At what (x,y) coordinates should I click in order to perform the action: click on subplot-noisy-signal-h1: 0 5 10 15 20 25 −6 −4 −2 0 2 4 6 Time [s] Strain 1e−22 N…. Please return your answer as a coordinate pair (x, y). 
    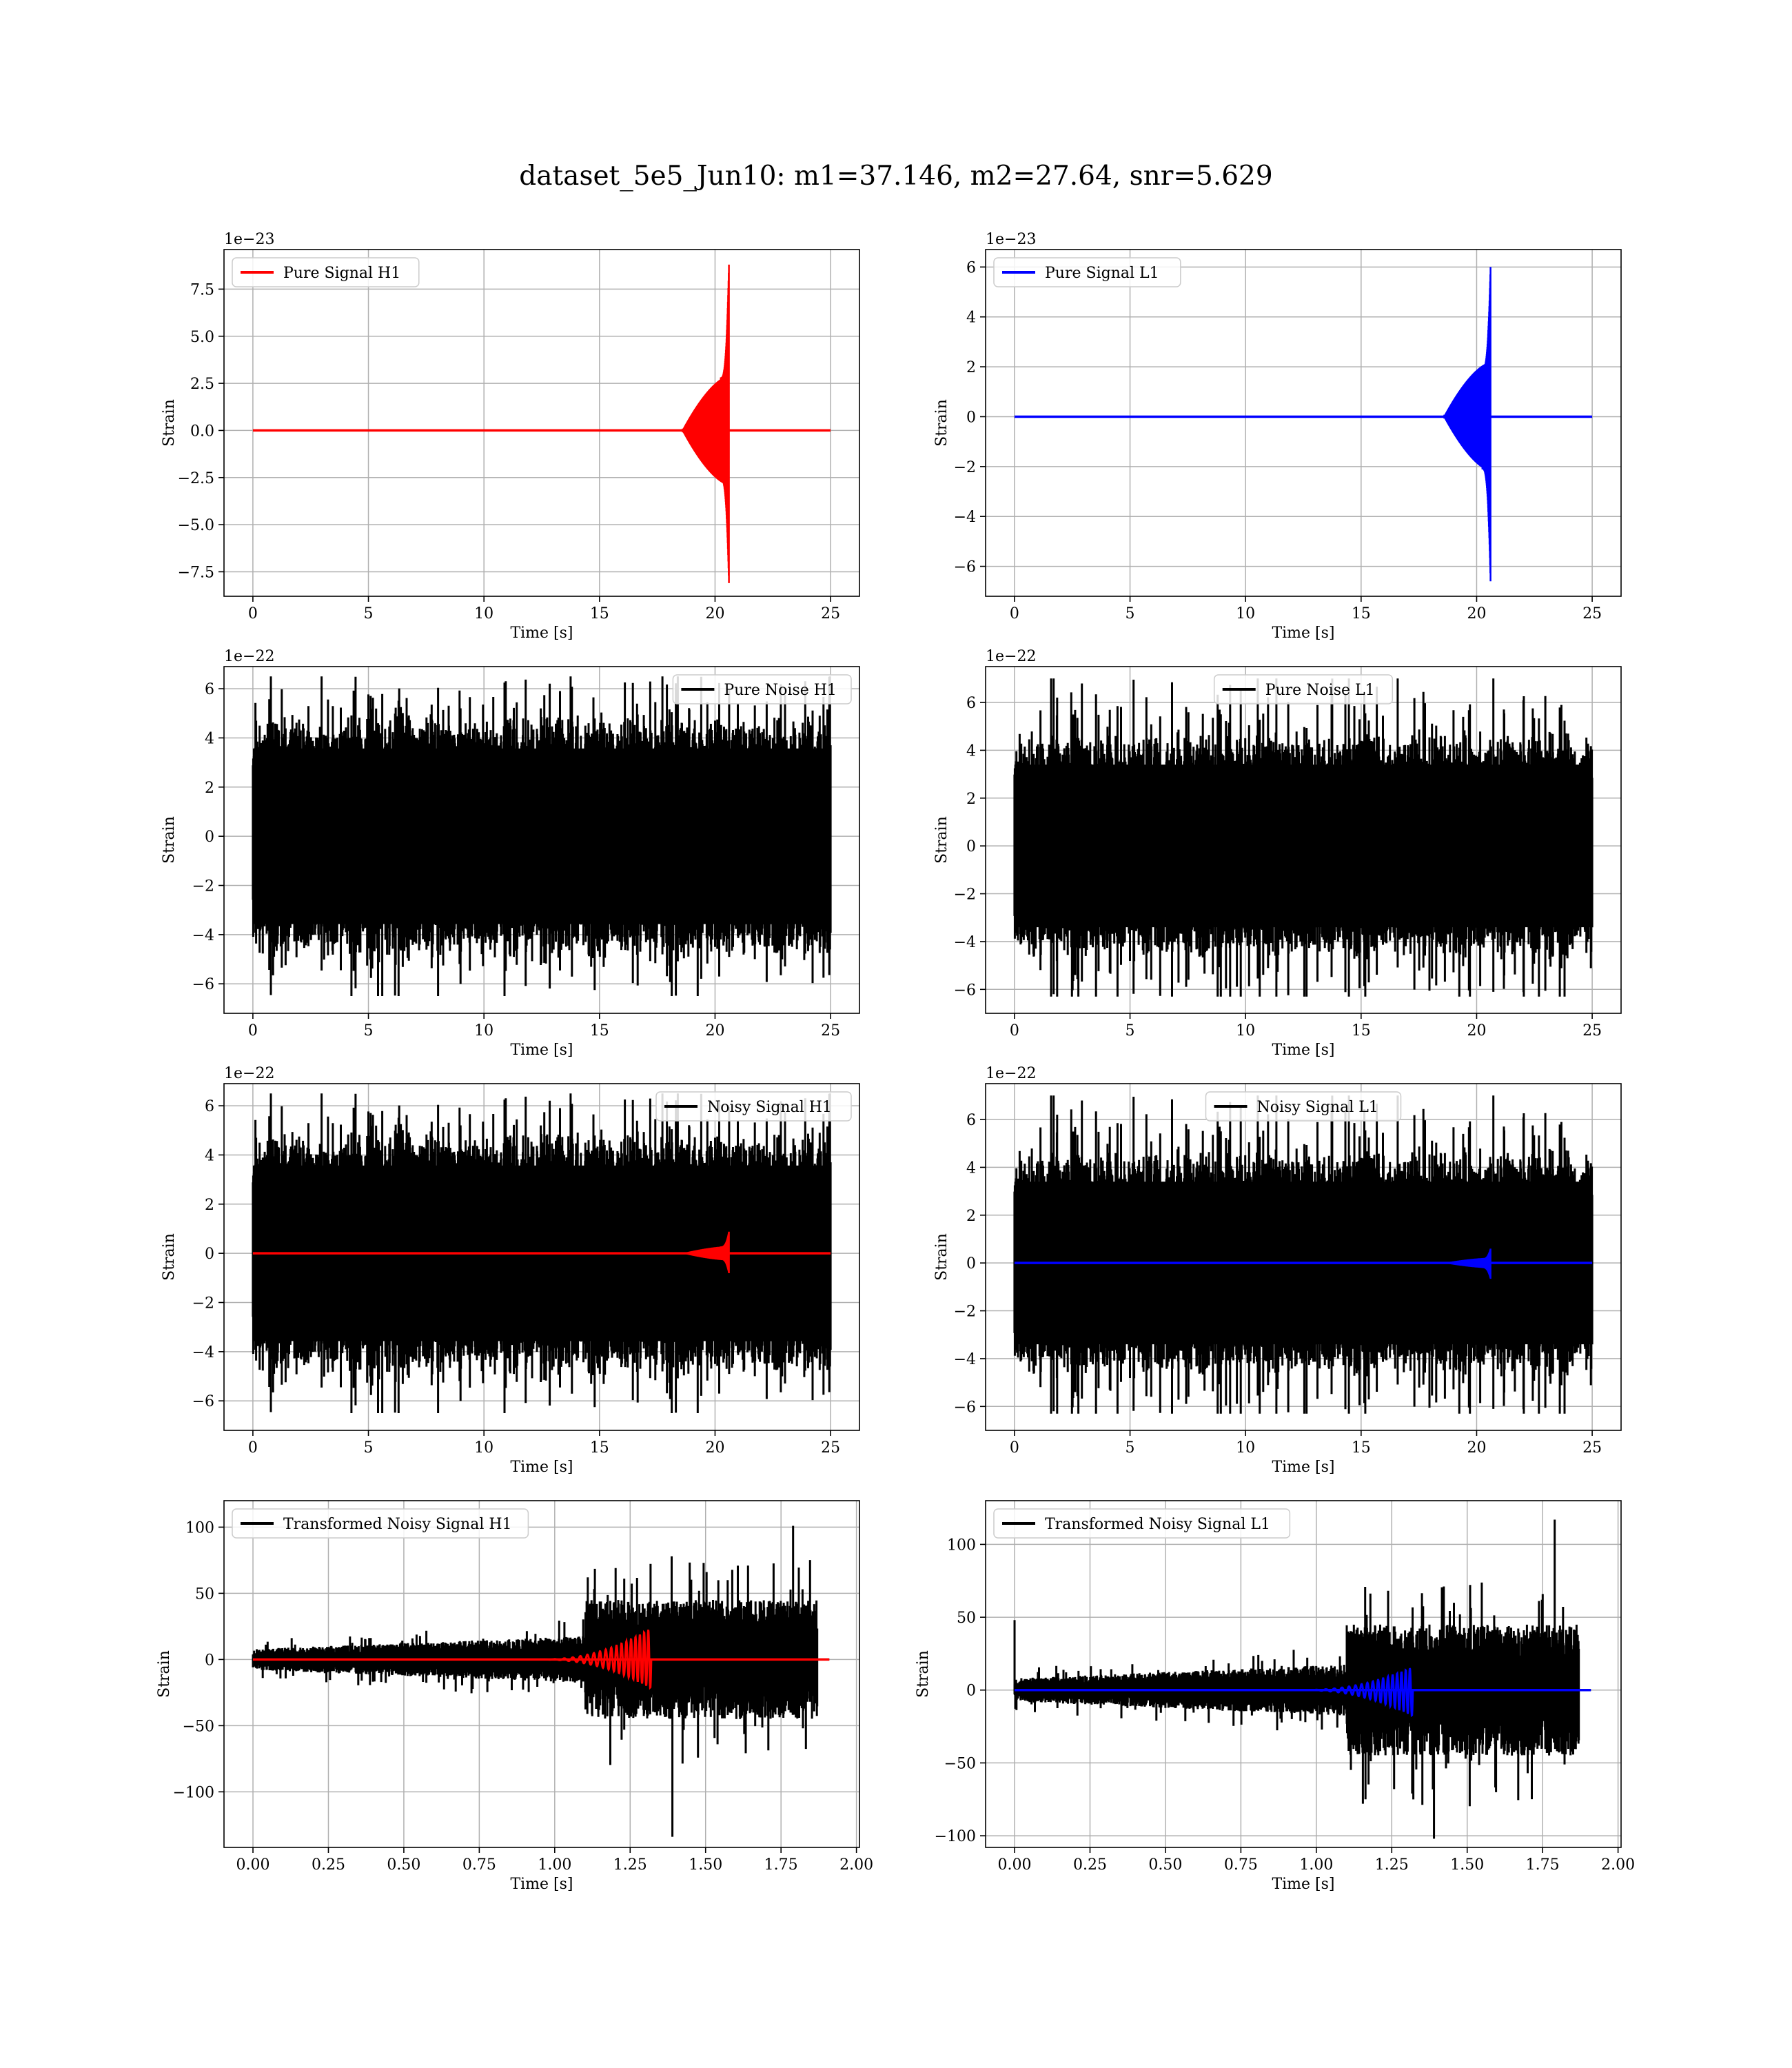
    Looking at the image, I should click on (510, 1270).